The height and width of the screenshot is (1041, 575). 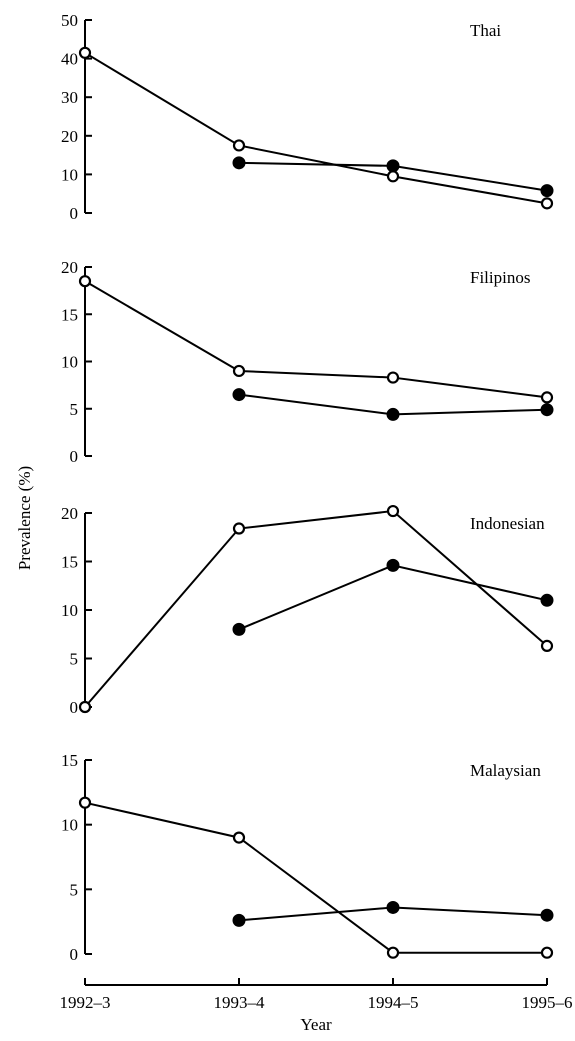 I want to click on panel-title: Filipinos, so click(x=500, y=277).